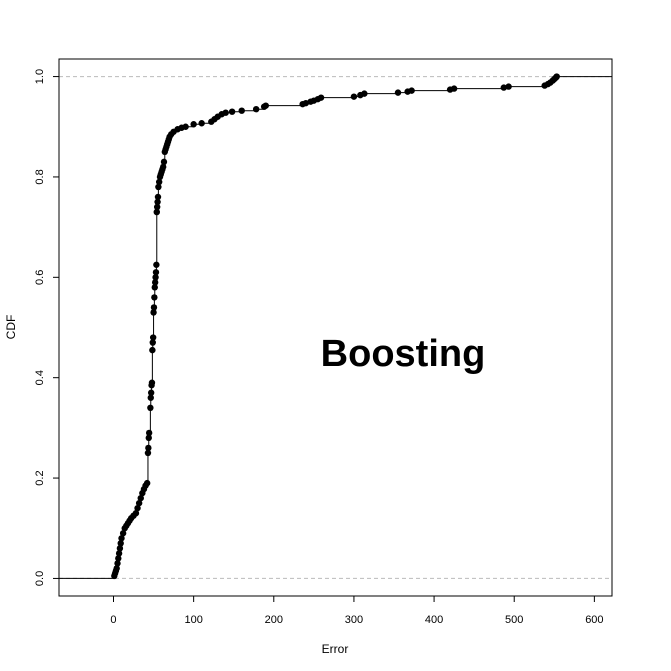  I want to click on x-tick-label: 500, so click(514, 620).